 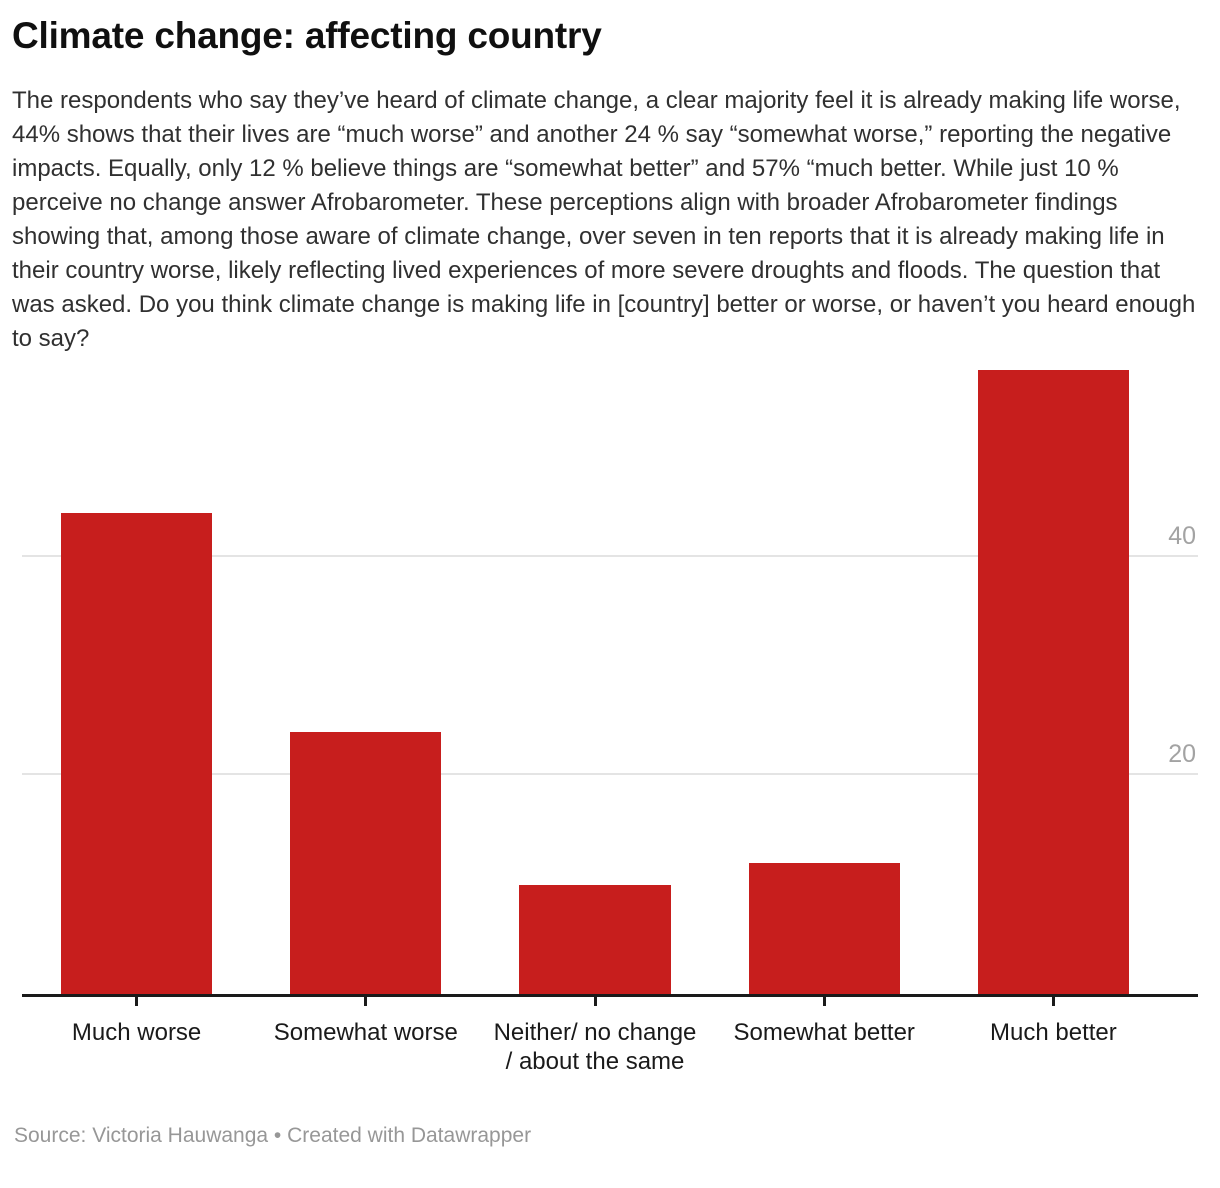 I want to click on x-axis-ticks, so click(x=595, y=1002).